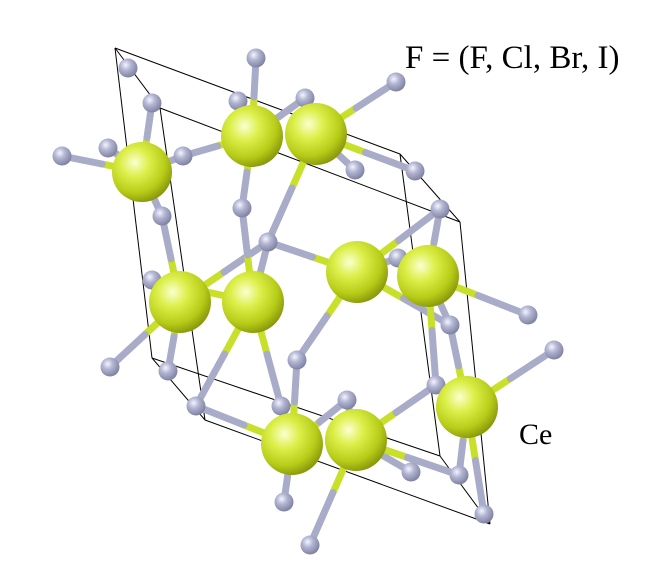  I want to click on cation-legend-label: Ce, so click(536, 434).